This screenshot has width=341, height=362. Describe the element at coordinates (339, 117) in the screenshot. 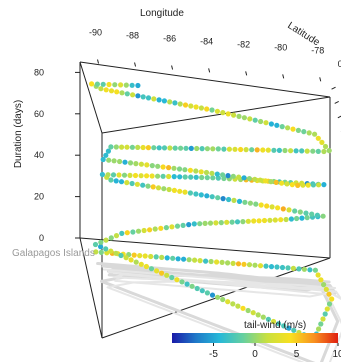

I see `latitude-tick-mark` at that location.